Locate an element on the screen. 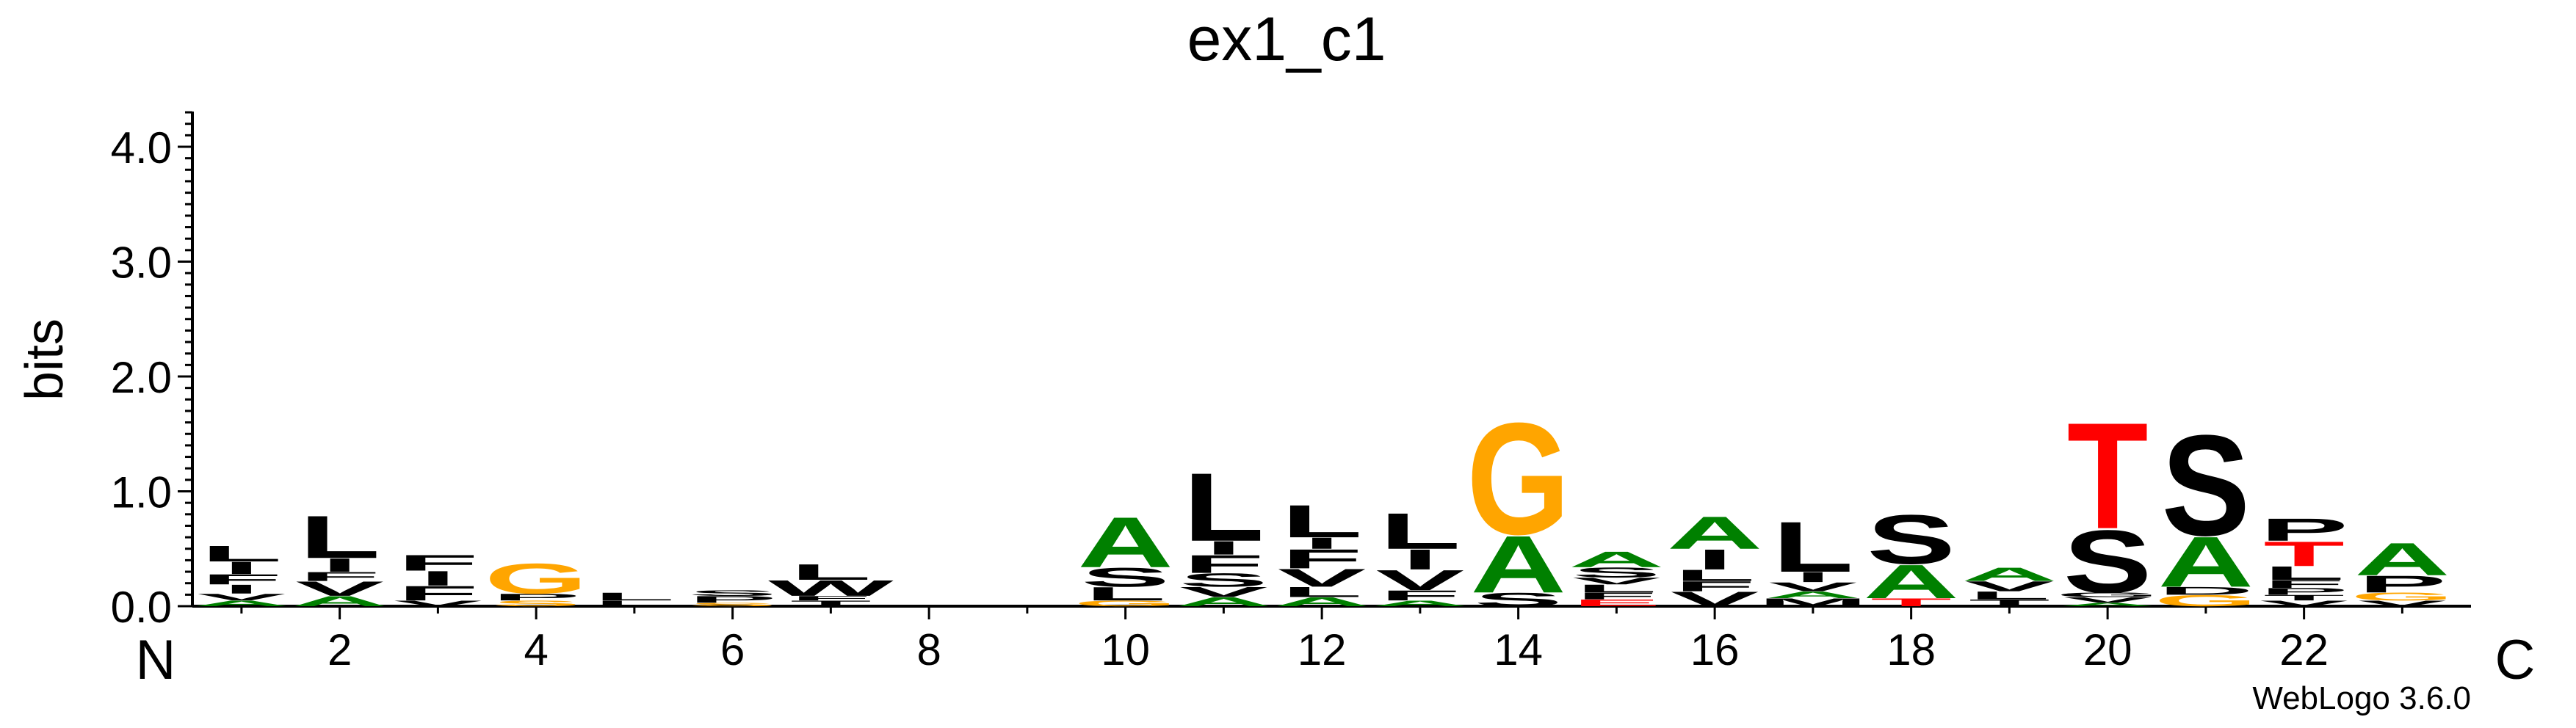  stack-pos-5: LL is located at coordinates (635, 600).